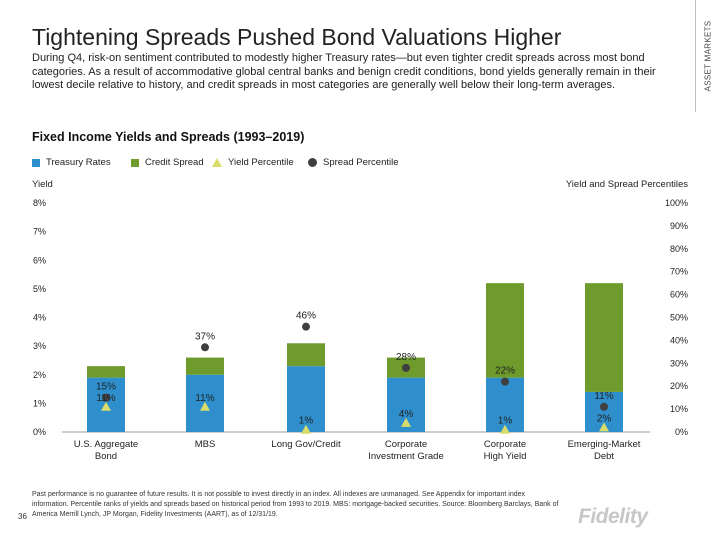 This screenshot has height=540, width=720. I want to click on y-tick-right: 20%, so click(679, 386).